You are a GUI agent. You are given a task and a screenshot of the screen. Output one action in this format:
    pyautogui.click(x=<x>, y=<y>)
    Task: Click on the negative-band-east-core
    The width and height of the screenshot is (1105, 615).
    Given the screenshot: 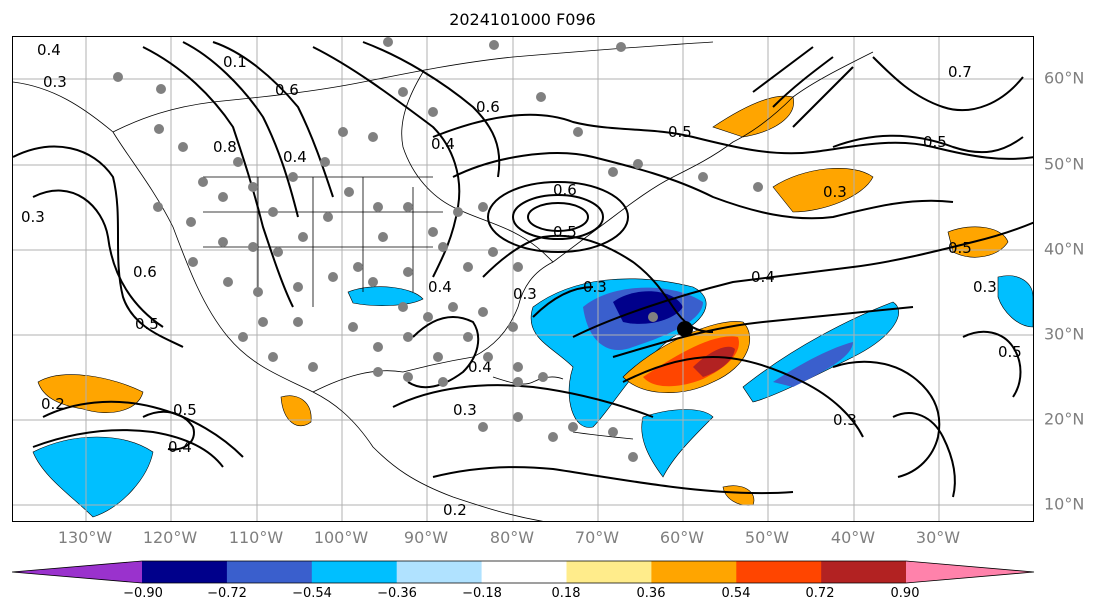 What is the action you would take?
    pyautogui.click(x=813, y=364)
    